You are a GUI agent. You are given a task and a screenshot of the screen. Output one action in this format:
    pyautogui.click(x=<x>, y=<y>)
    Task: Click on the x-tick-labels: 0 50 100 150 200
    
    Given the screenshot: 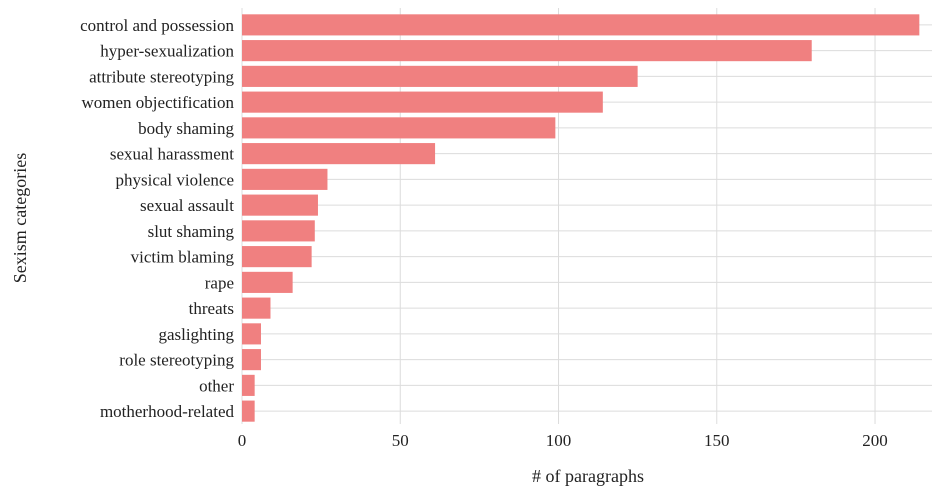 What is the action you would take?
    pyautogui.click(x=563, y=440)
    